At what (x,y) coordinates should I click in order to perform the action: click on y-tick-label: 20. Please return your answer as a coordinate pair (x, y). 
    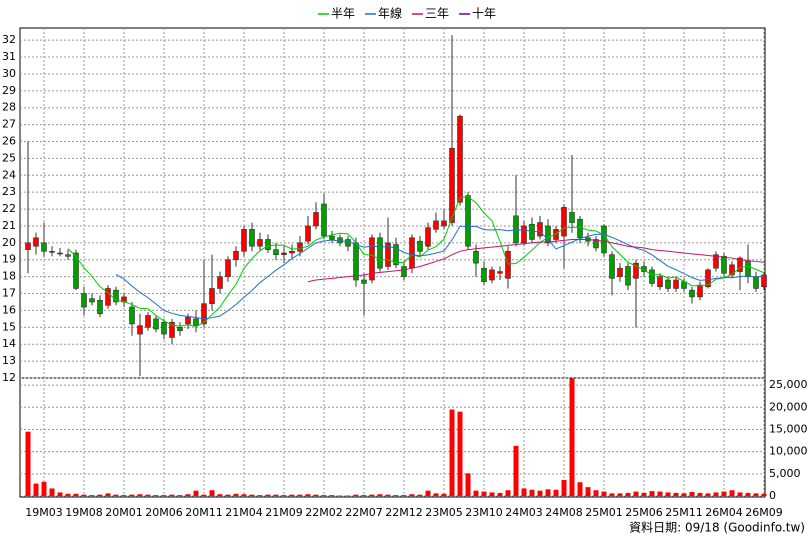
    Looking at the image, I should click on (9, 242).